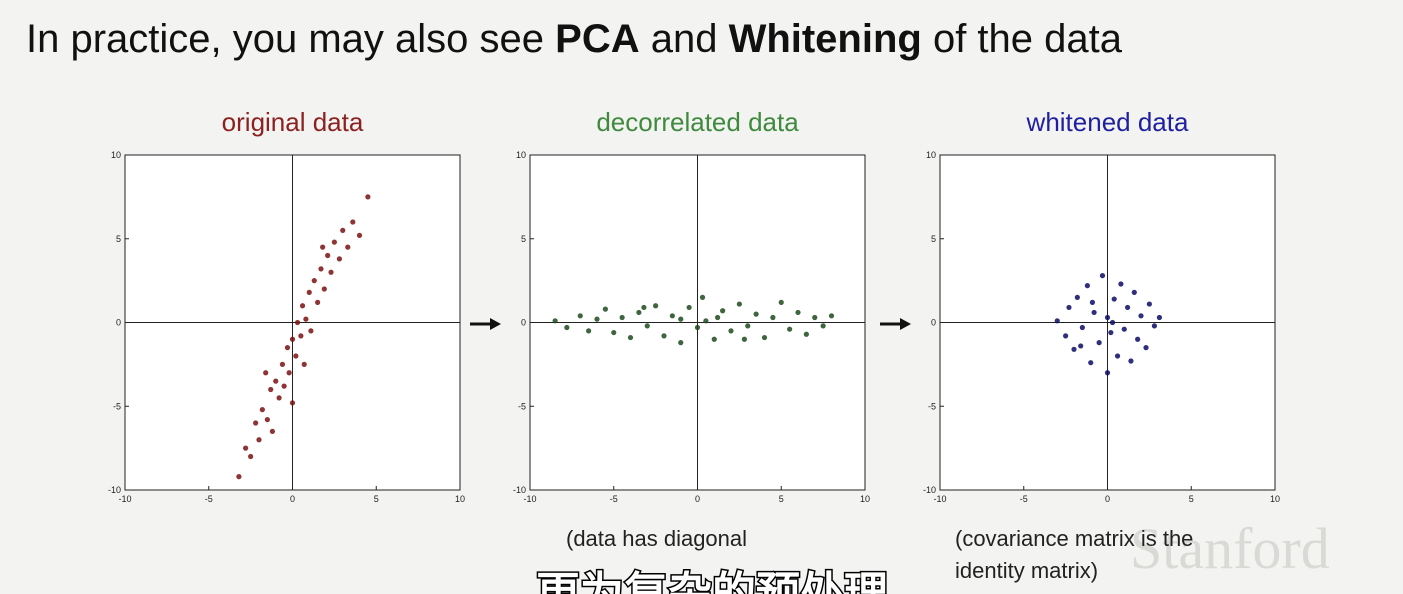 This screenshot has width=1403, height=594. I want to click on title-part: In practice, you may also see, so click(290, 39).